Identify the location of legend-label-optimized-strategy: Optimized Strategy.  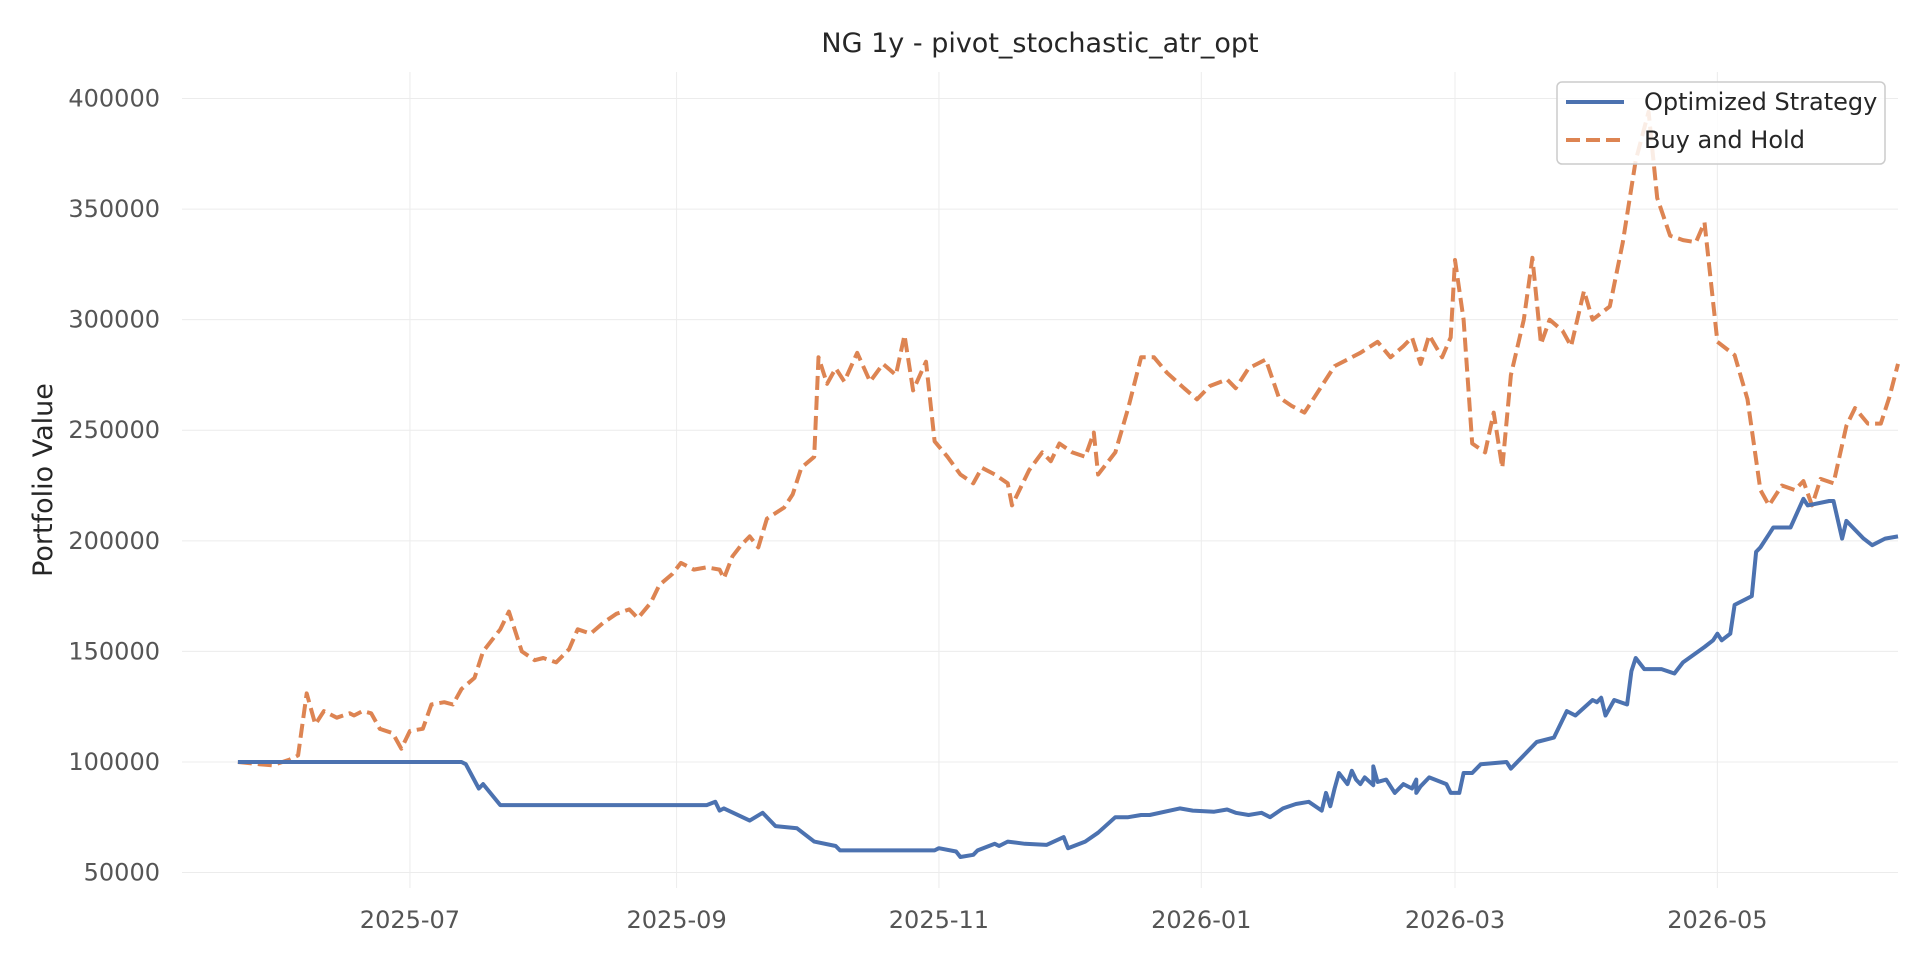
(1760, 102).